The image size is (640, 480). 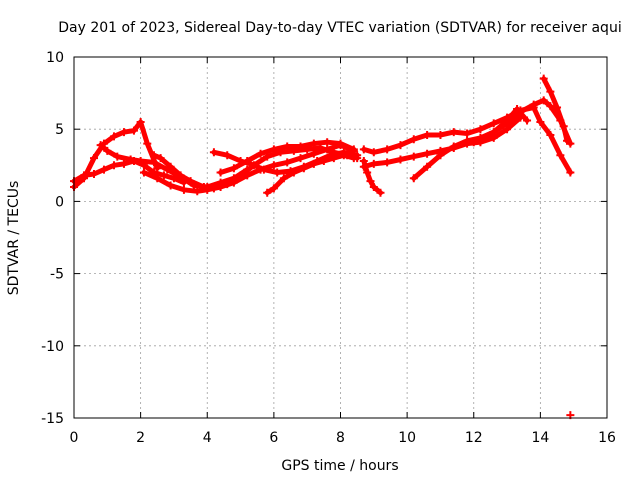 I want to click on series-line, so click(x=500, y=125).